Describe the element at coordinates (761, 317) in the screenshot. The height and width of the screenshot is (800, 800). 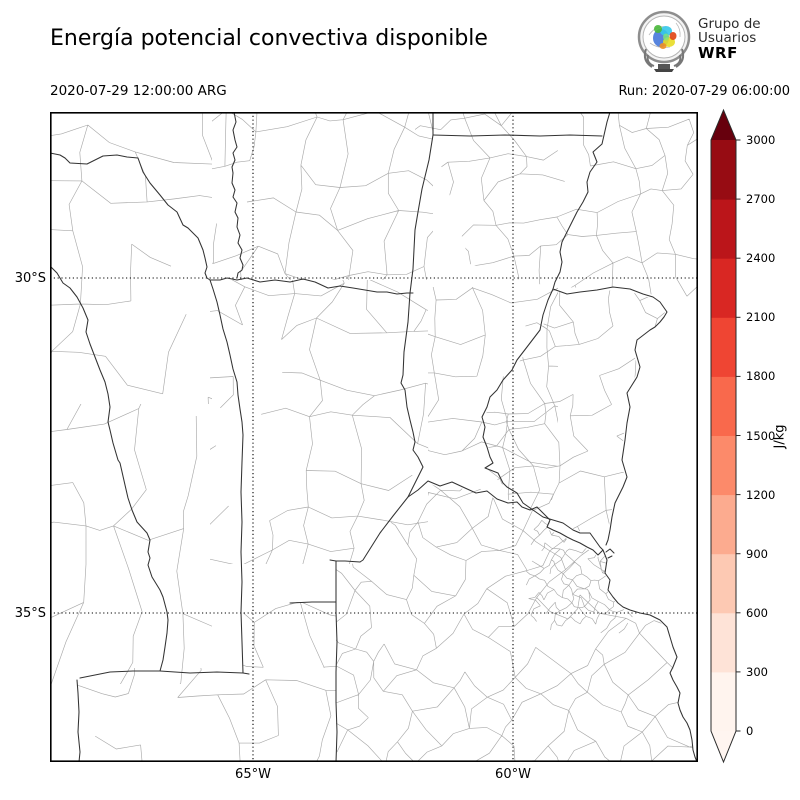
I see `colorbar-tick-2100: 2100` at that location.